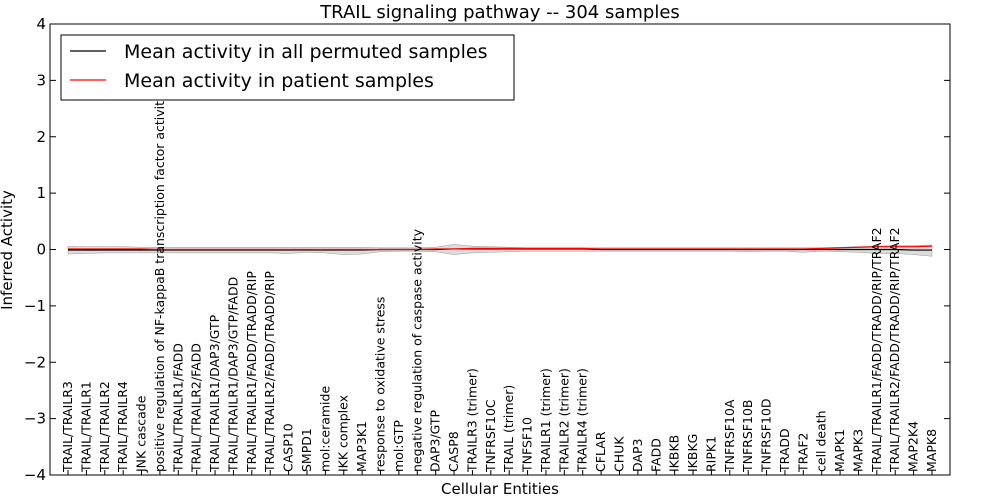 This screenshot has height=500, width=1000. Describe the element at coordinates (35, 475) in the screenshot. I see `y-tick-label: −4` at that location.